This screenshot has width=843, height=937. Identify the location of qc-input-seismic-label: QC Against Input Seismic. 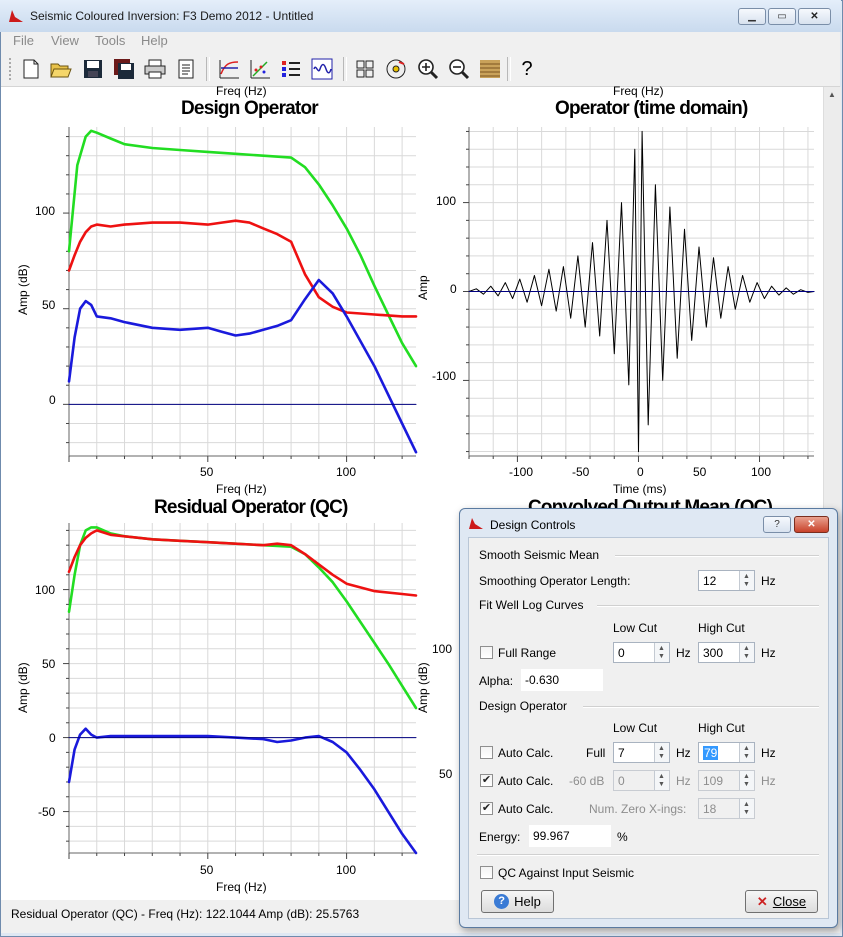
(566, 873).